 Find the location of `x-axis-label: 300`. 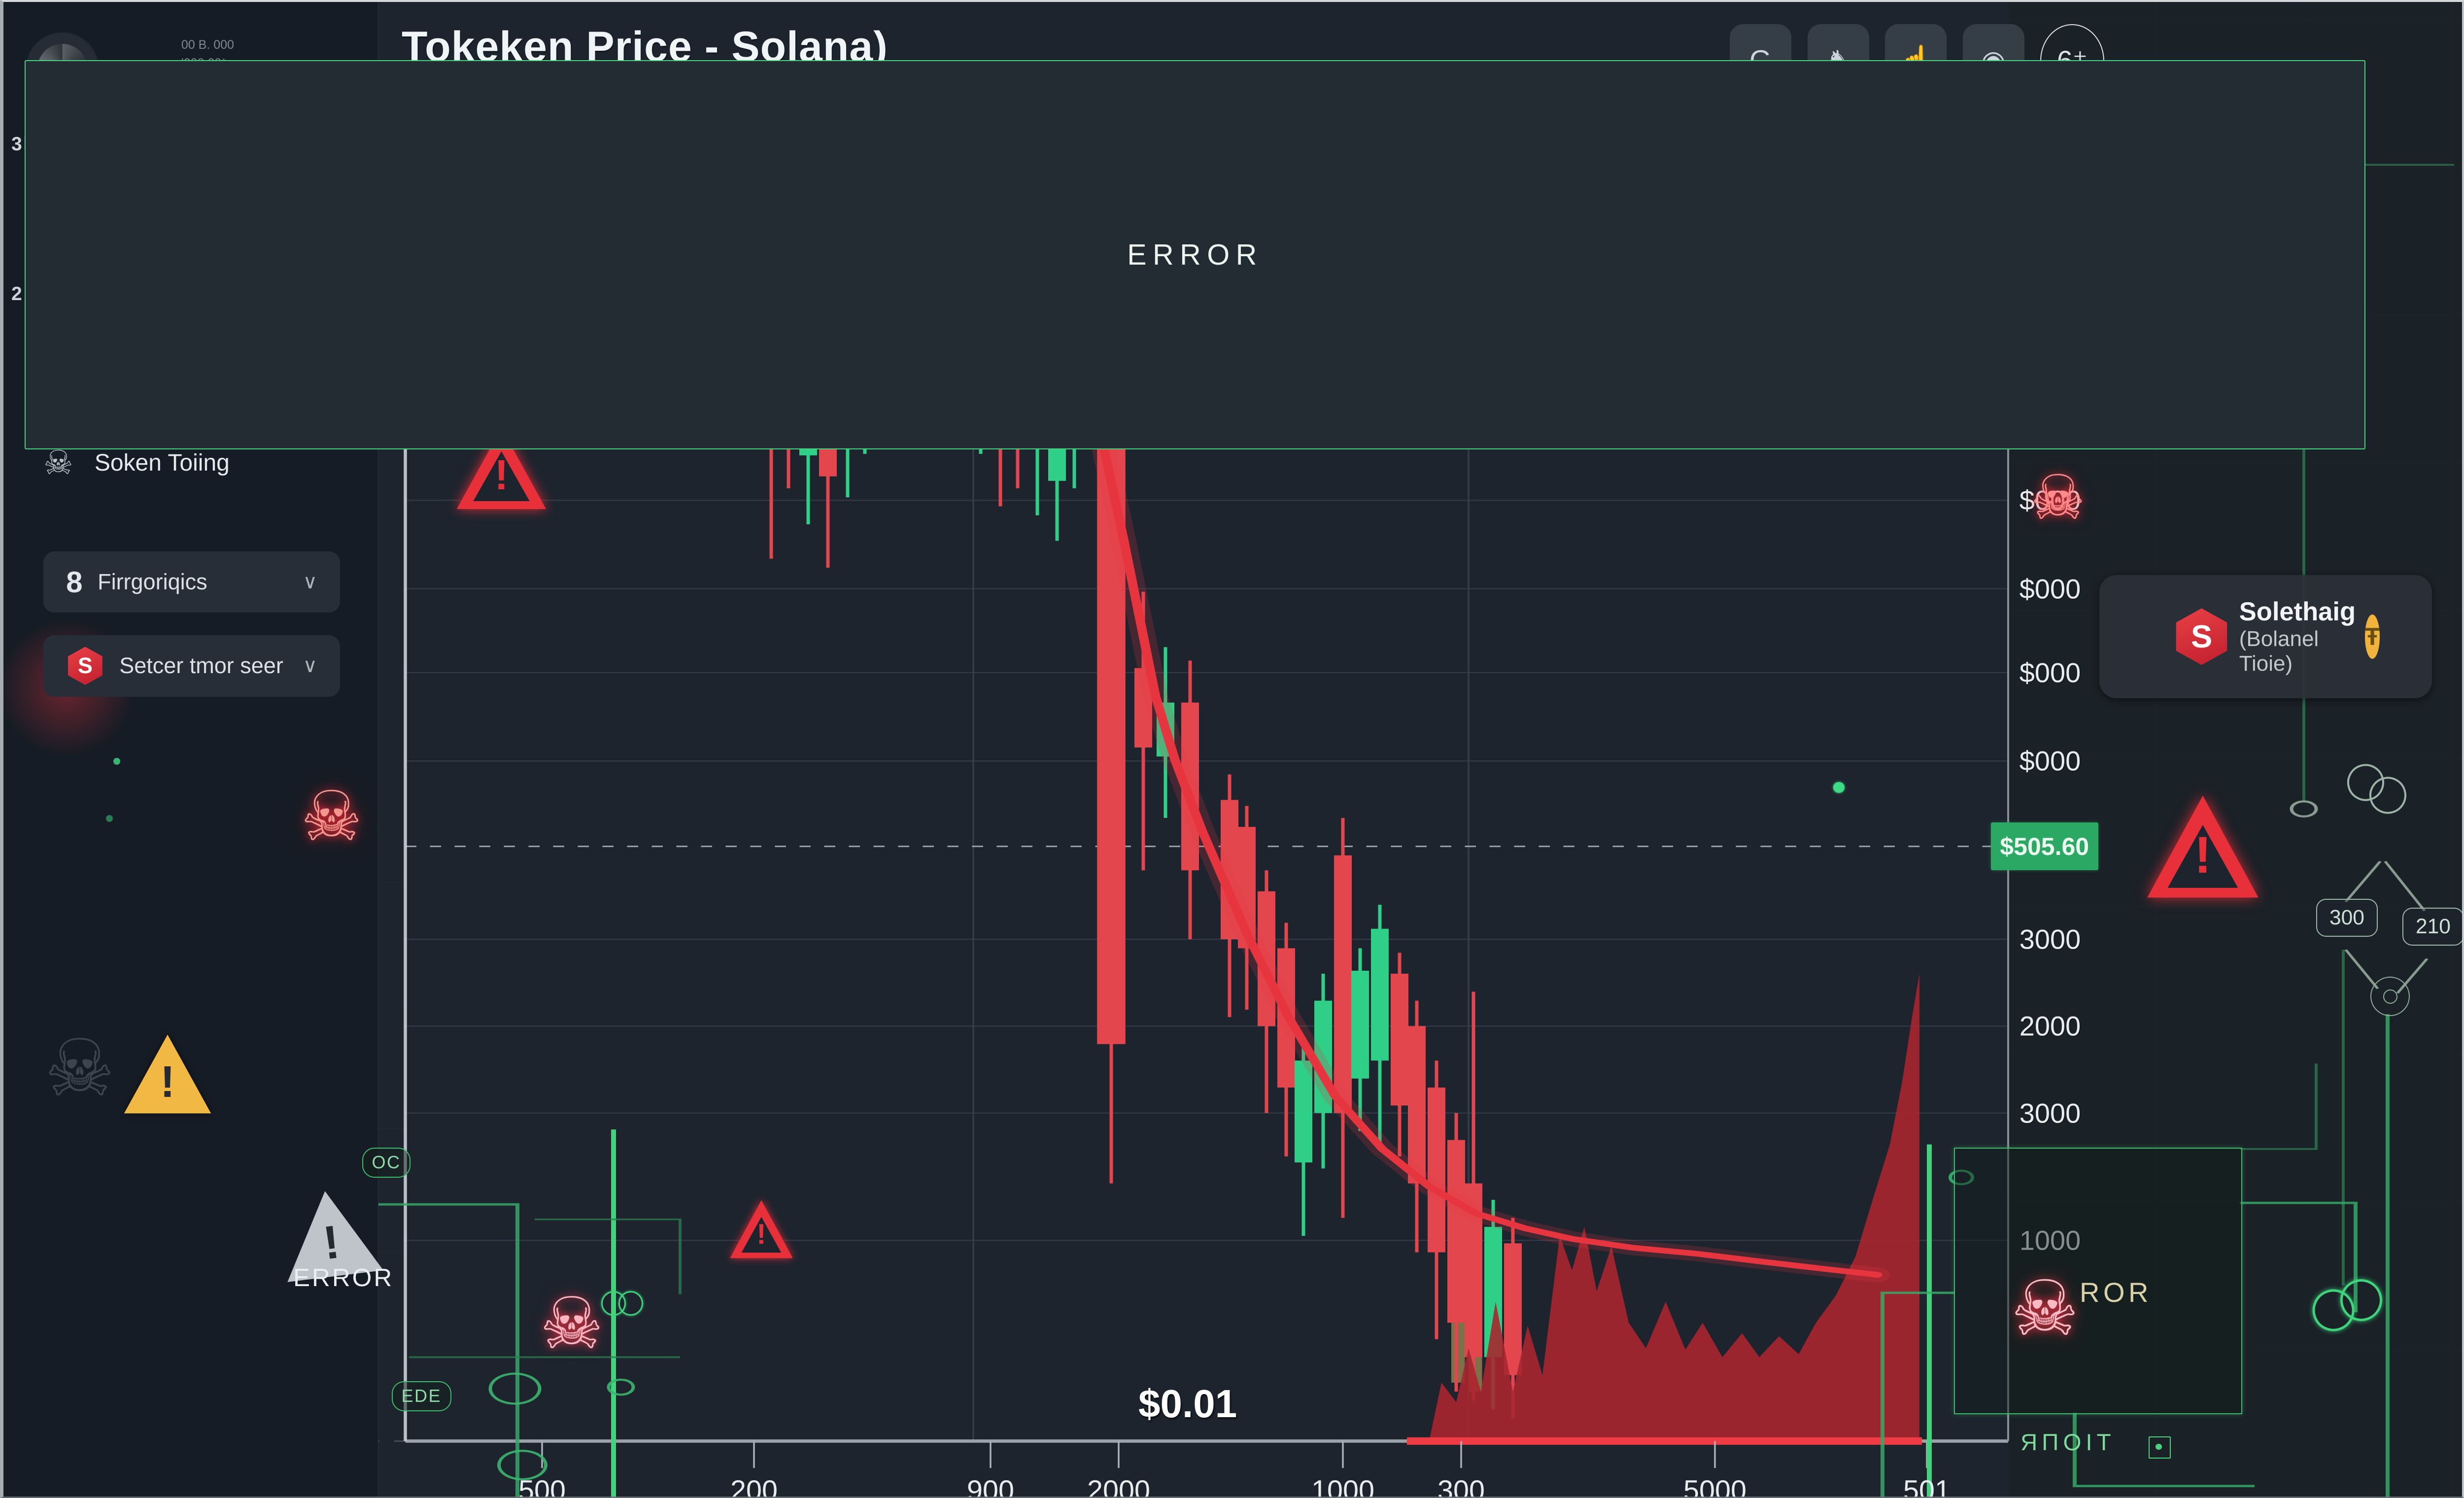

x-axis-label: 300 is located at coordinates (1461, 1486).